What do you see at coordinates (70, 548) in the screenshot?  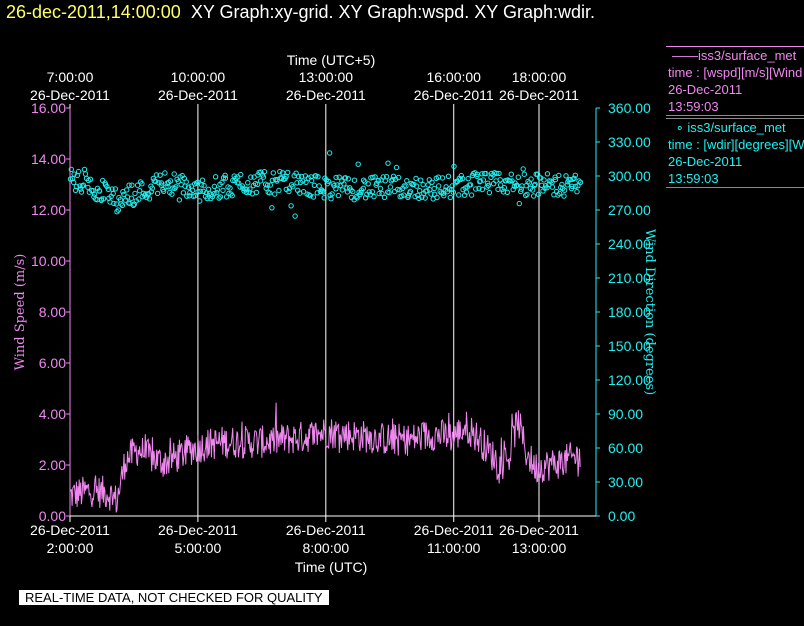 I see `bottom-tick-time-0: 2:00:00` at bounding box center [70, 548].